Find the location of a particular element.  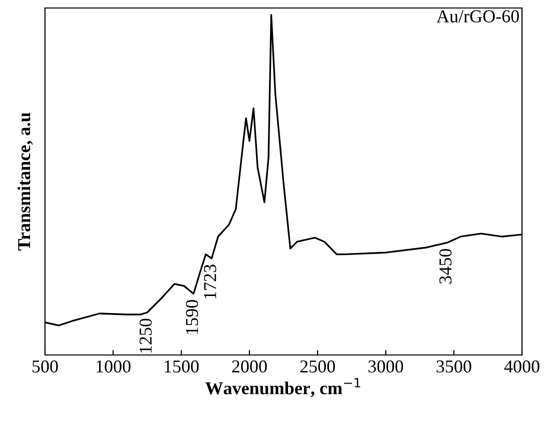

x-tick-label: 500 is located at coordinates (45, 366).